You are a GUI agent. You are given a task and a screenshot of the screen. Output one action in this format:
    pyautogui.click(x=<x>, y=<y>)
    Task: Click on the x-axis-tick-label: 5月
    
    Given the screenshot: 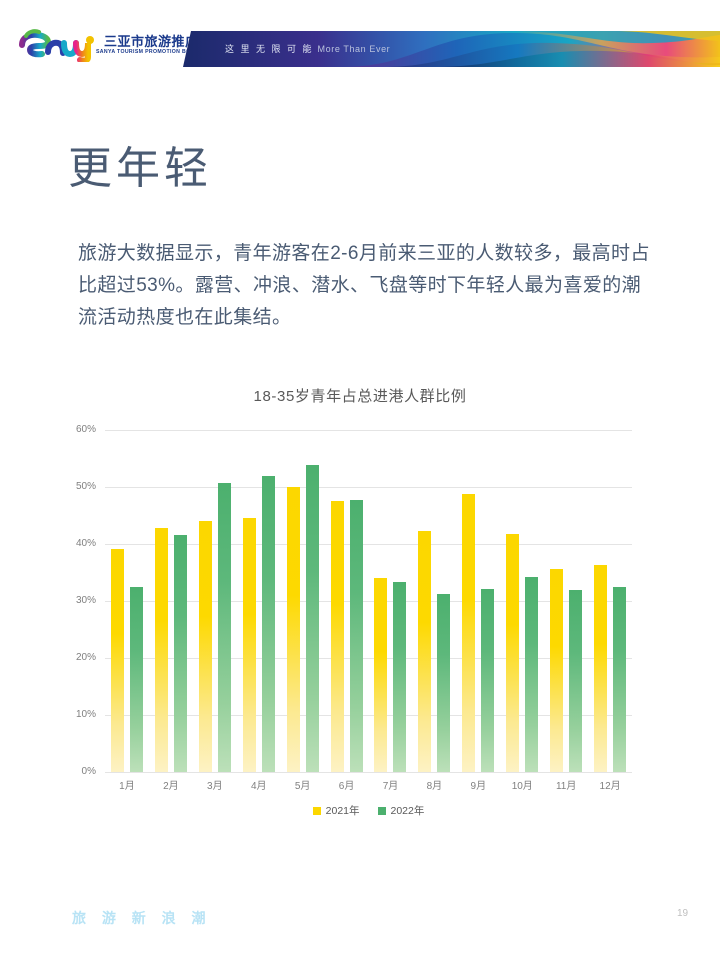 What is the action you would take?
    pyautogui.click(x=302, y=786)
    